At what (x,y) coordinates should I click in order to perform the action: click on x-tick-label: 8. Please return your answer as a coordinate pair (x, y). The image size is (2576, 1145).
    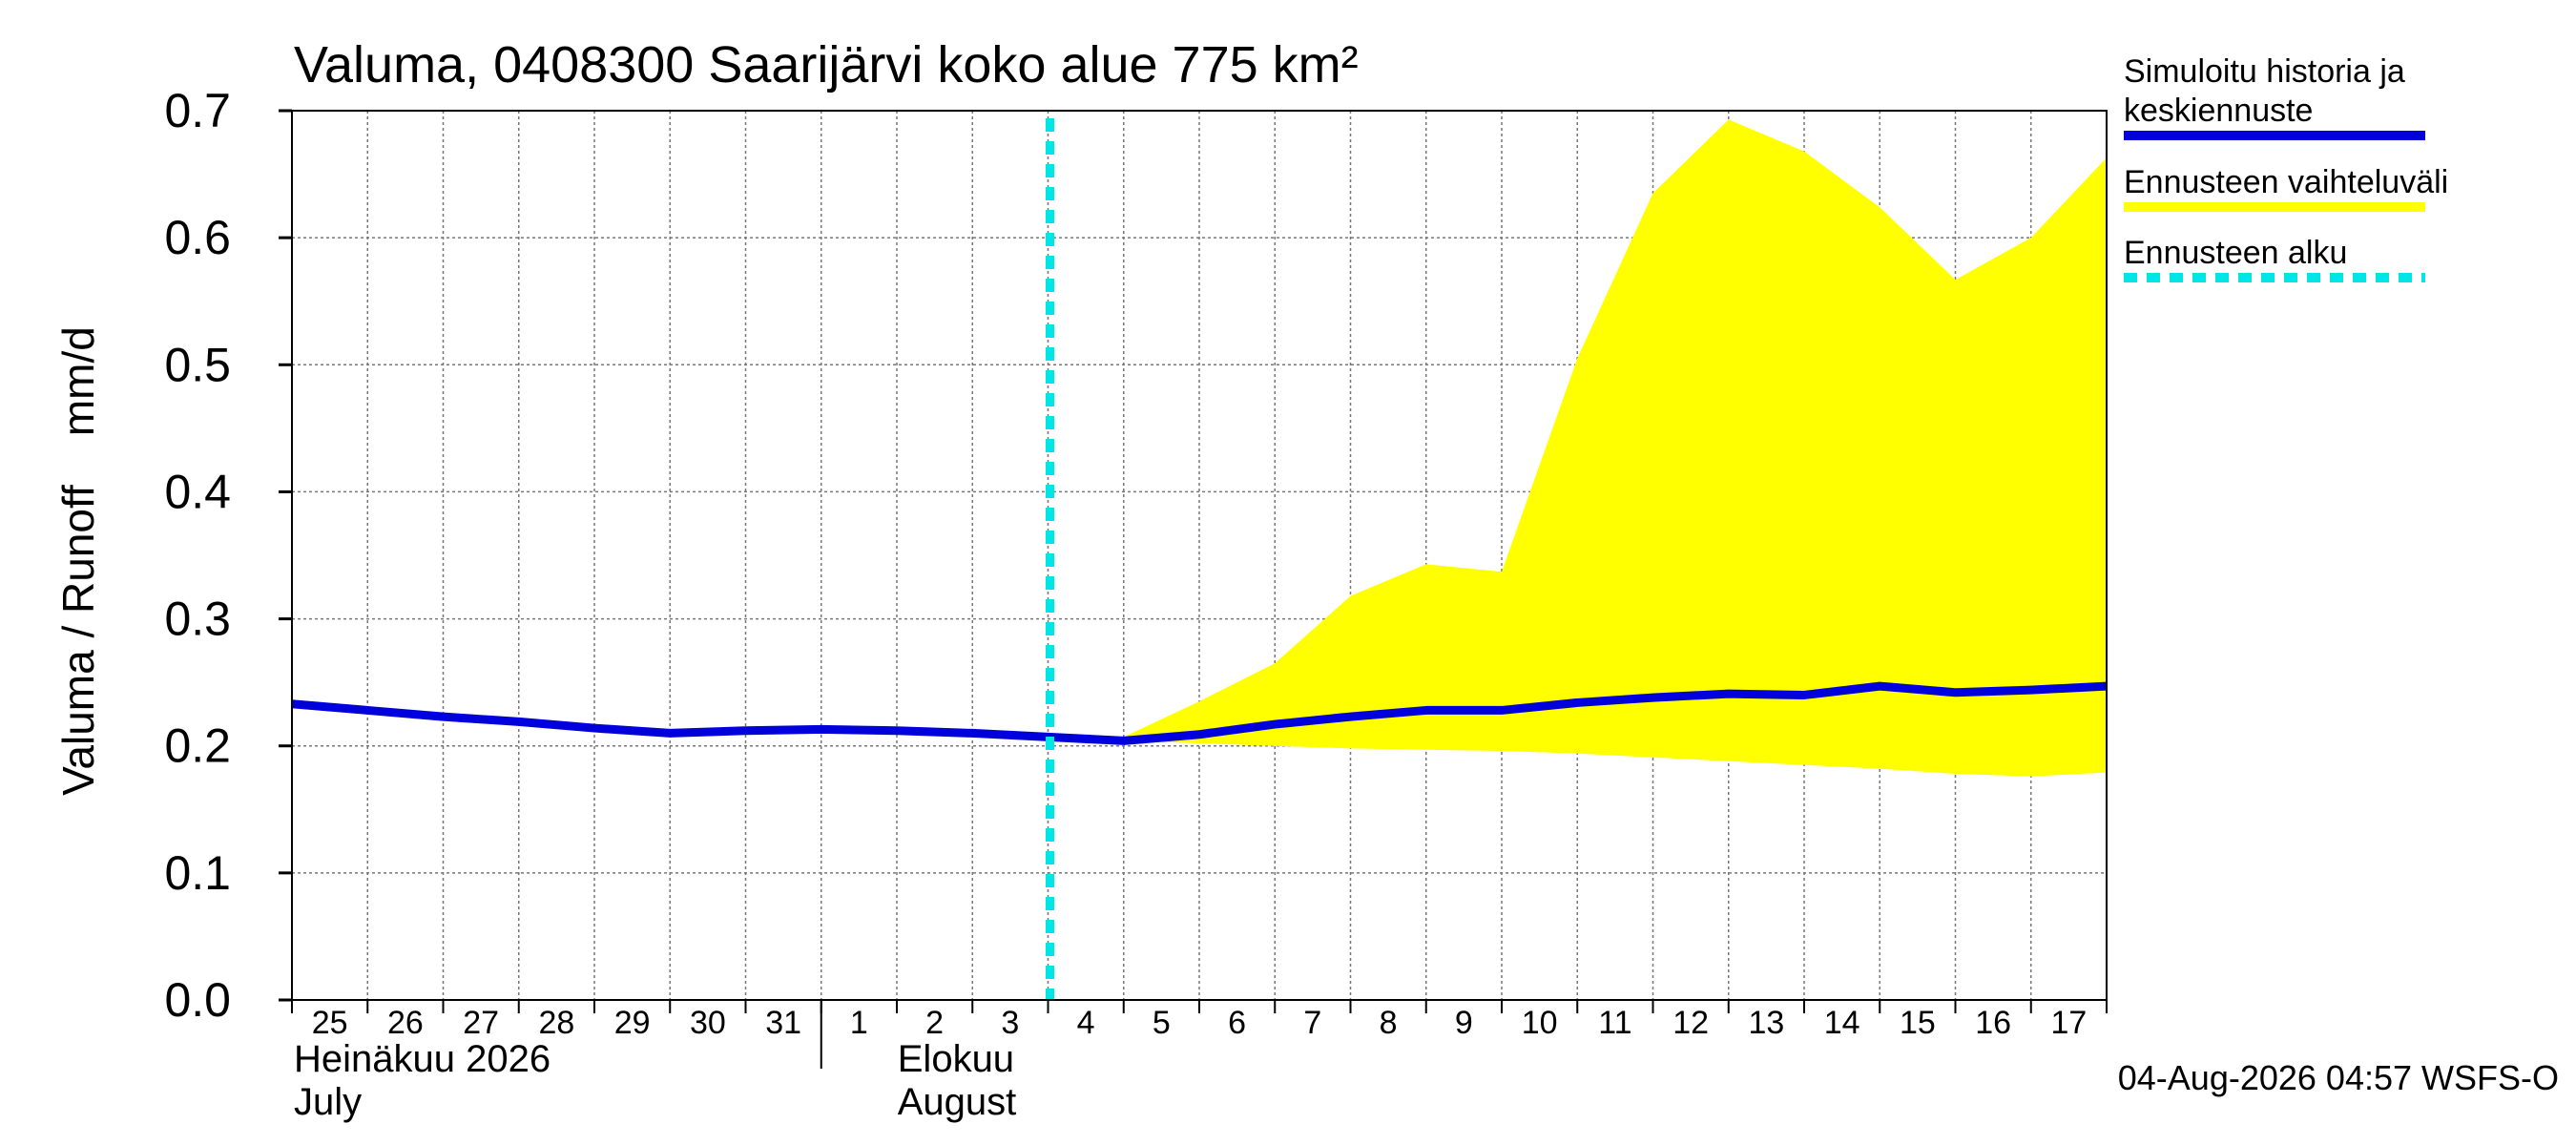
    Looking at the image, I should click on (1389, 1023).